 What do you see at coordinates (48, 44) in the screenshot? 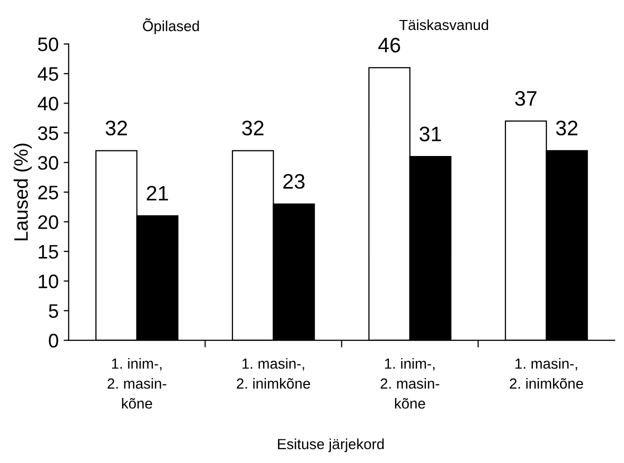
I see `y-tick-label: 50` at bounding box center [48, 44].